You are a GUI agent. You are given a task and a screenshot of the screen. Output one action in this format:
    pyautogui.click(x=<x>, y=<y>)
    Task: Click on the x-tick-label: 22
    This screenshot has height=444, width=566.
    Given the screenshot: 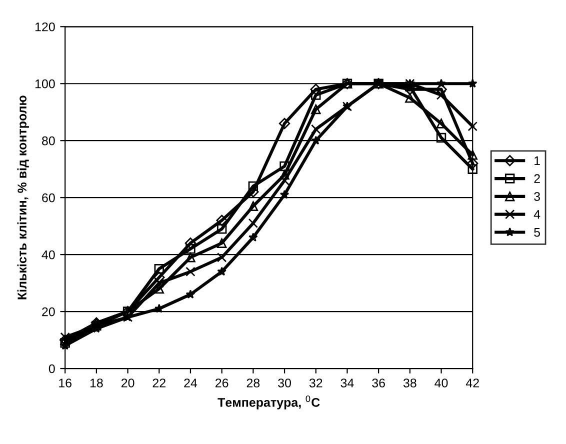 What is the action you would take?
    pyautogui.click(x=159, y=383)
    